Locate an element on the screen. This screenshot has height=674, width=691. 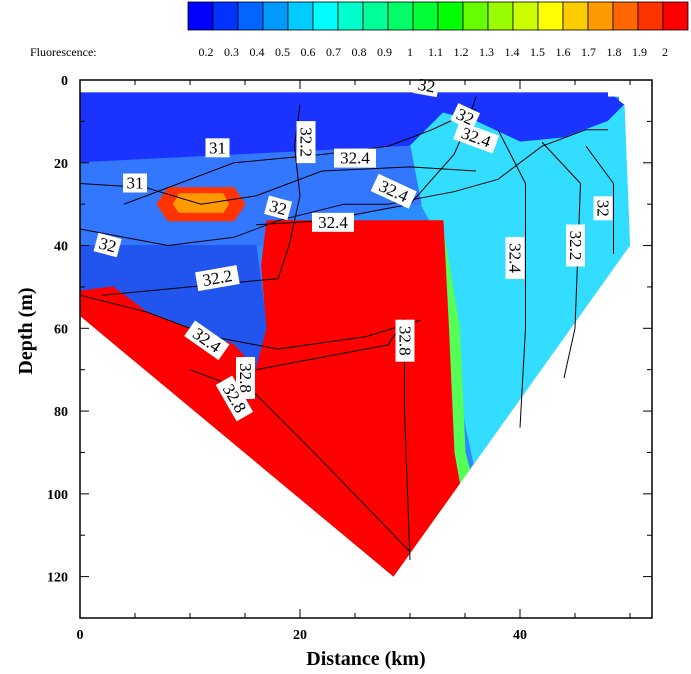
colorbar-tick-label: 0.7 is located at coordinates (333, 52).